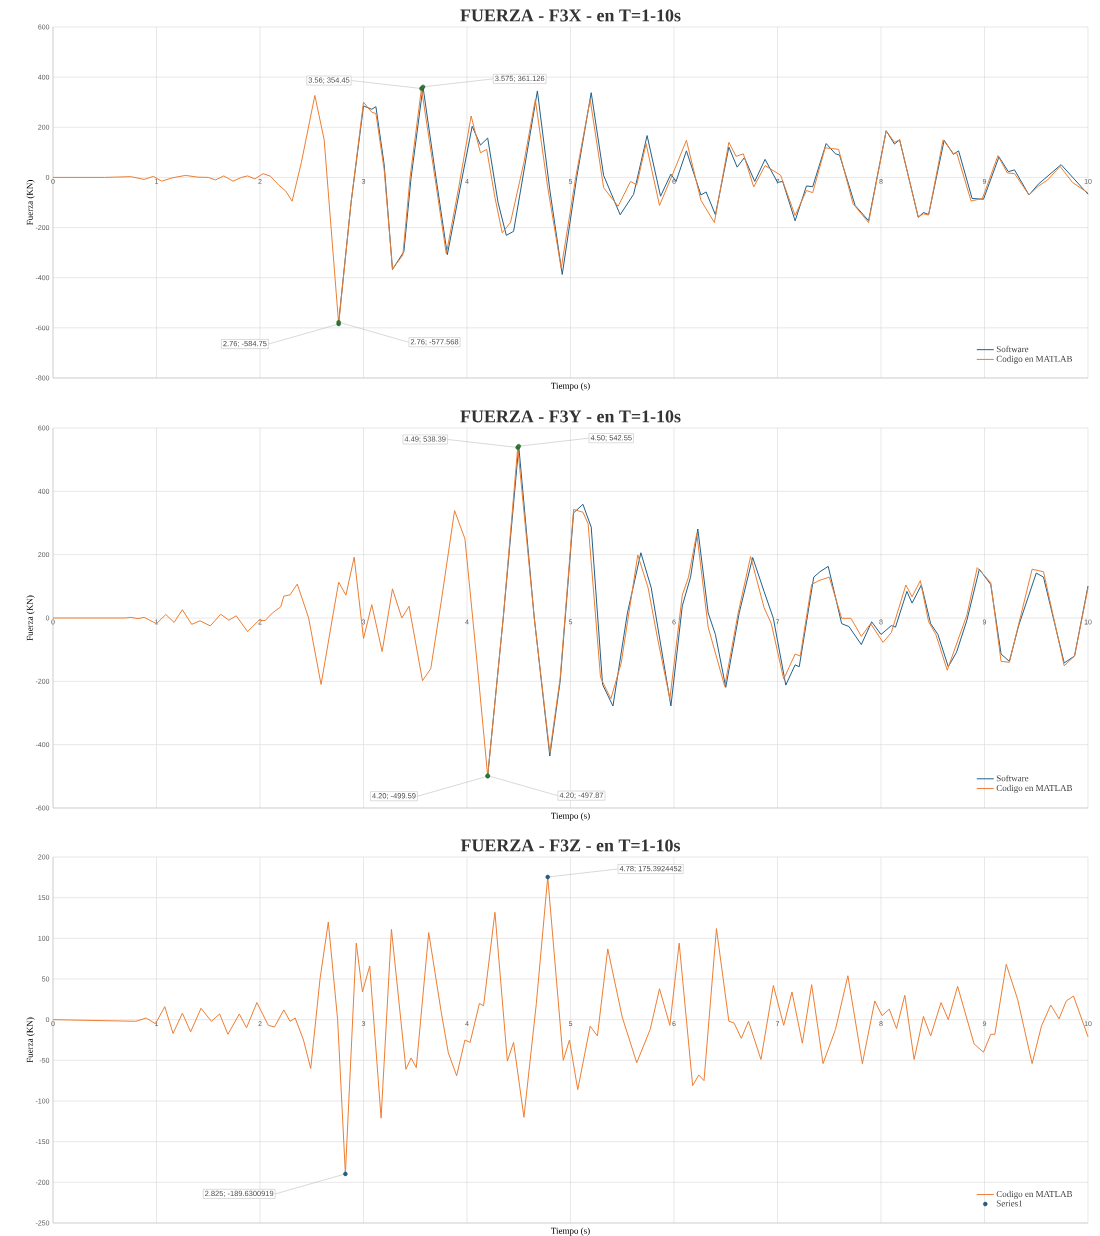 The image size is (1100, 1236). What do you see at coordinates (1009, 1203) in the screenshot?
I see `legend-label: Series1` at bounding box center [1009, 1203].